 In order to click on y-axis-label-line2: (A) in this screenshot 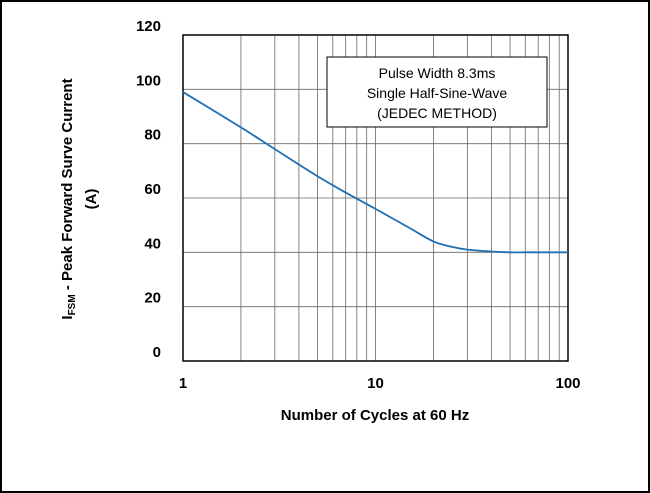, I will do `click(91, 199)`.